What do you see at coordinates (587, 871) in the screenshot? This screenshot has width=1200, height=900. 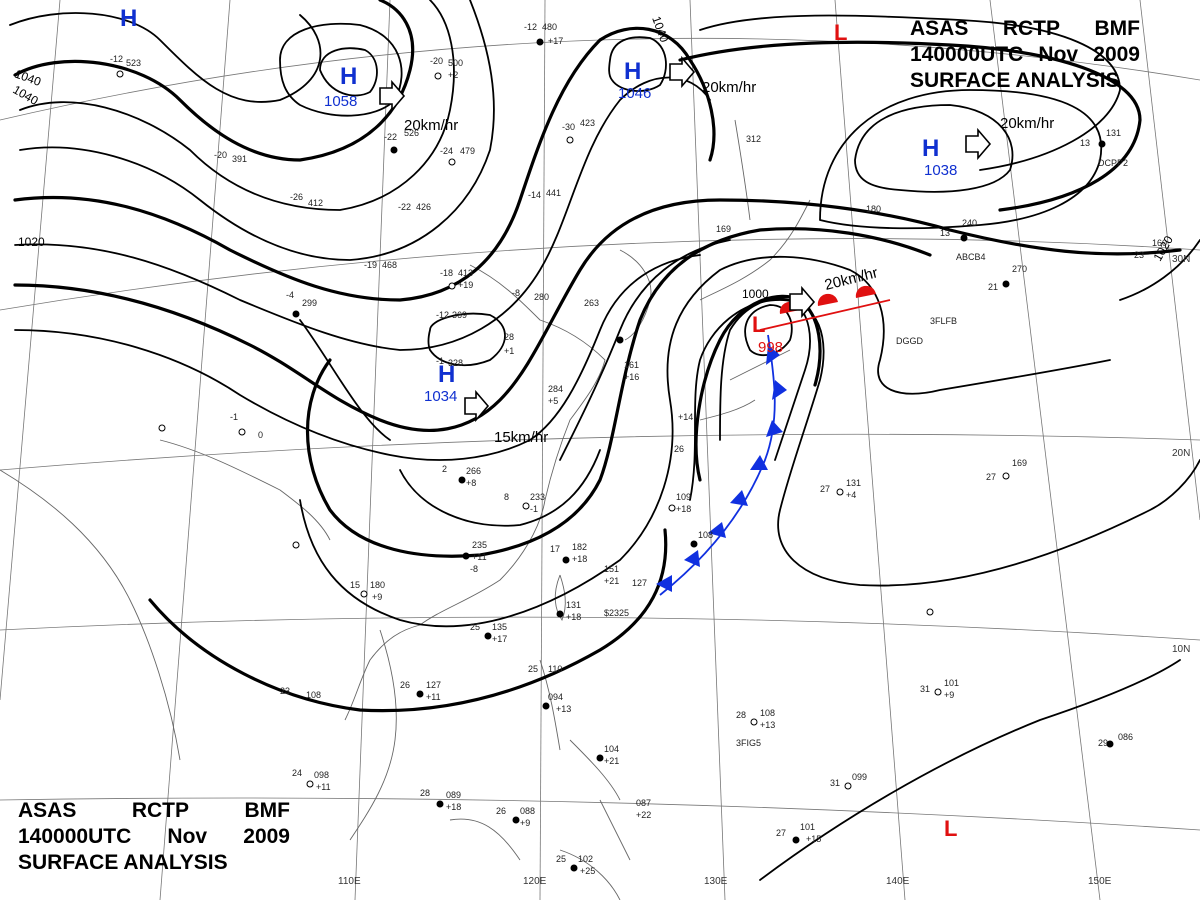 I see `station-value: +25` at bounding box center [587, 871].